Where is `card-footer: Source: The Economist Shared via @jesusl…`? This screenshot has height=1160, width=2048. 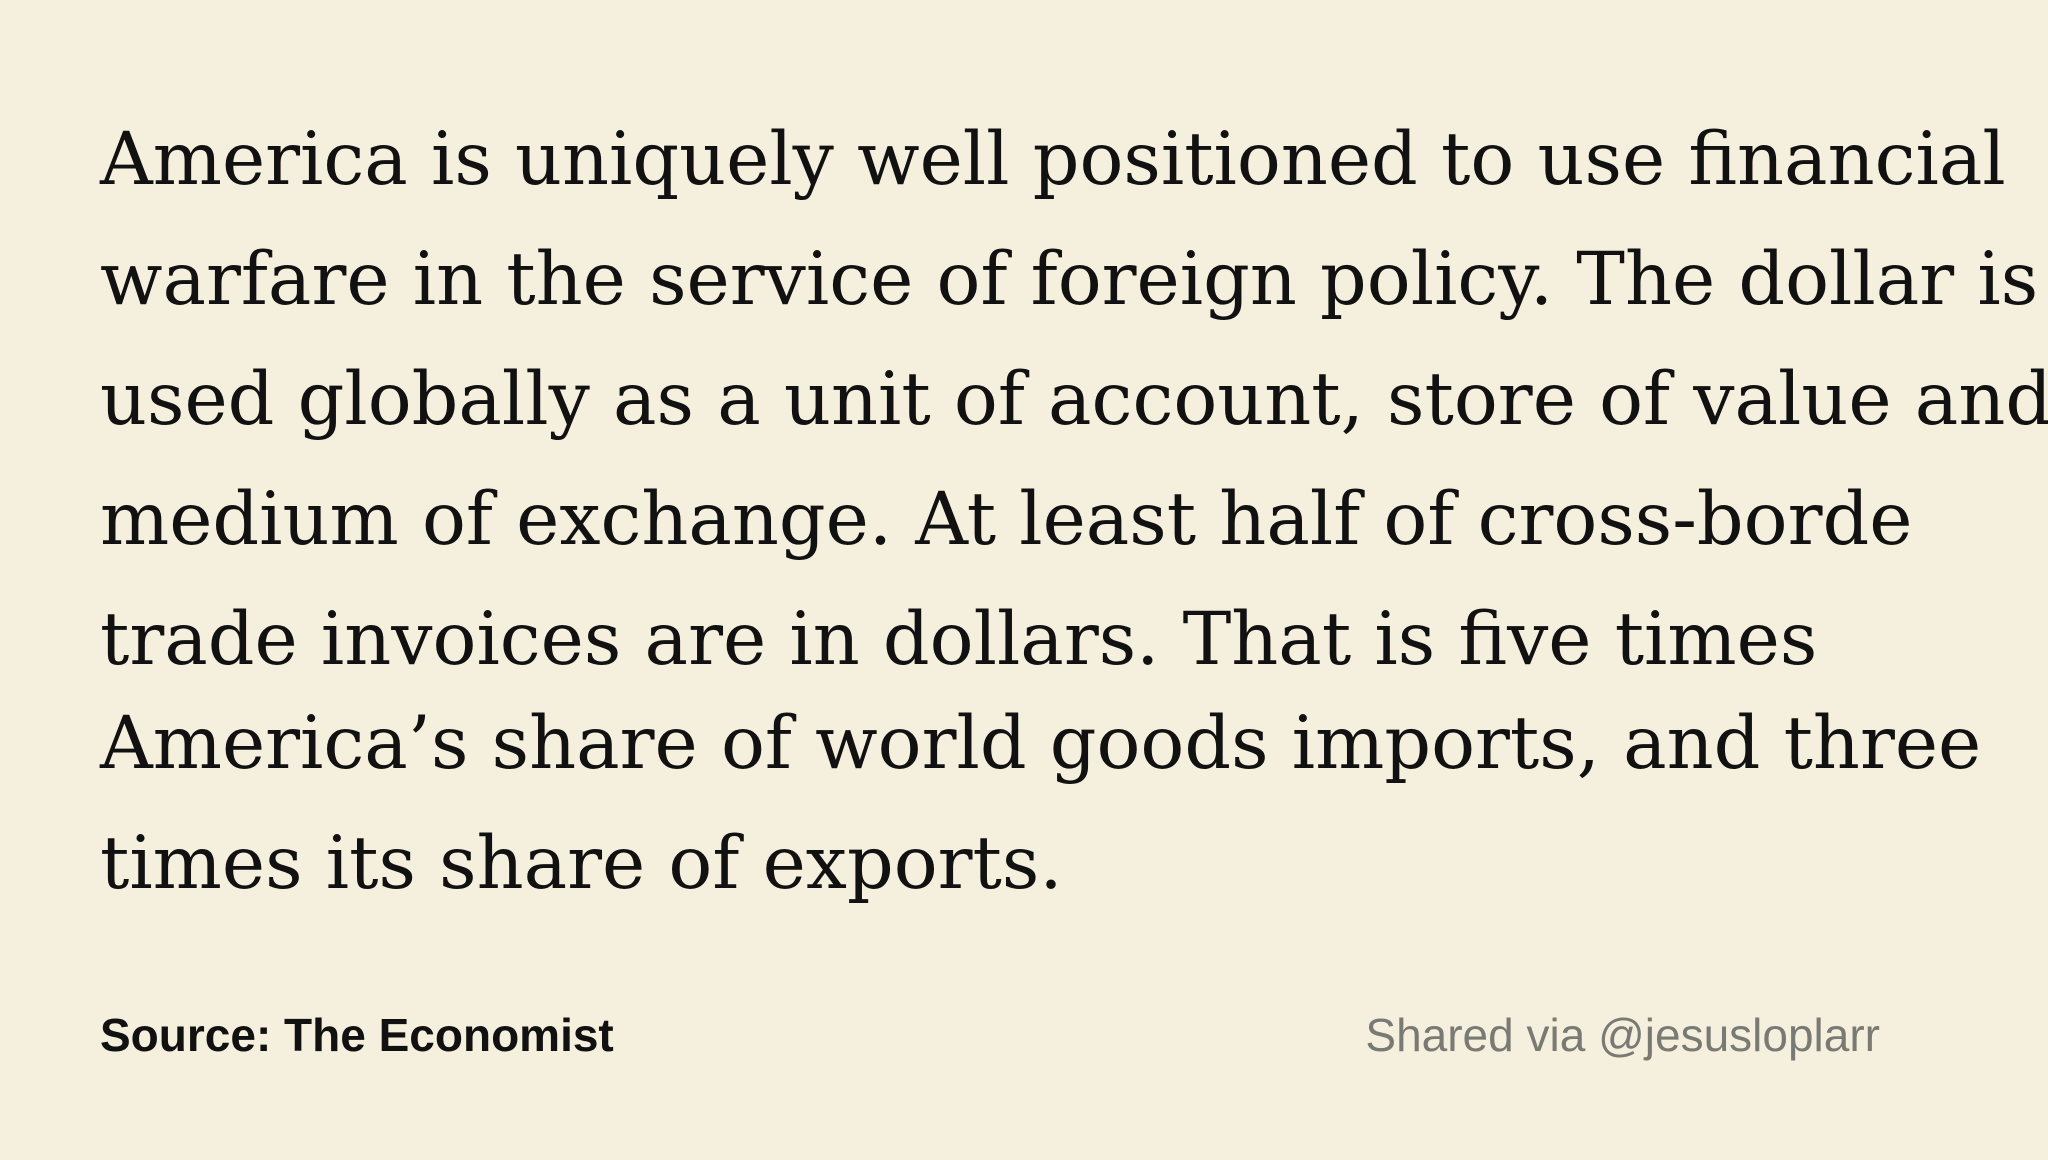
card-footer: Source: The Economist Shared via @jesusl… is located at coordinates (990, 1035).